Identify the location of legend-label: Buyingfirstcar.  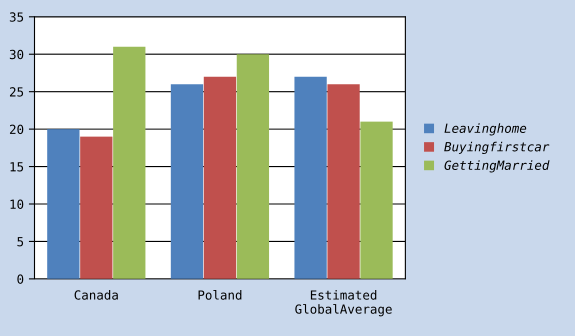
(497, 148).